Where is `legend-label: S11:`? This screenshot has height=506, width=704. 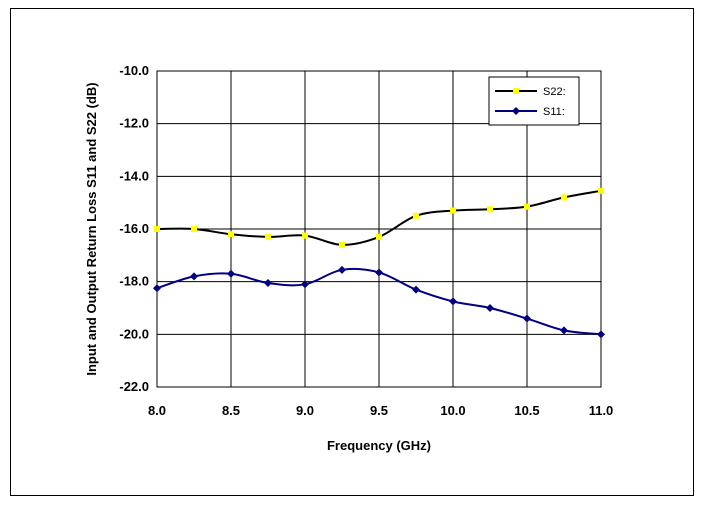
legend-label: S11: is located at coordinates (554, 112).